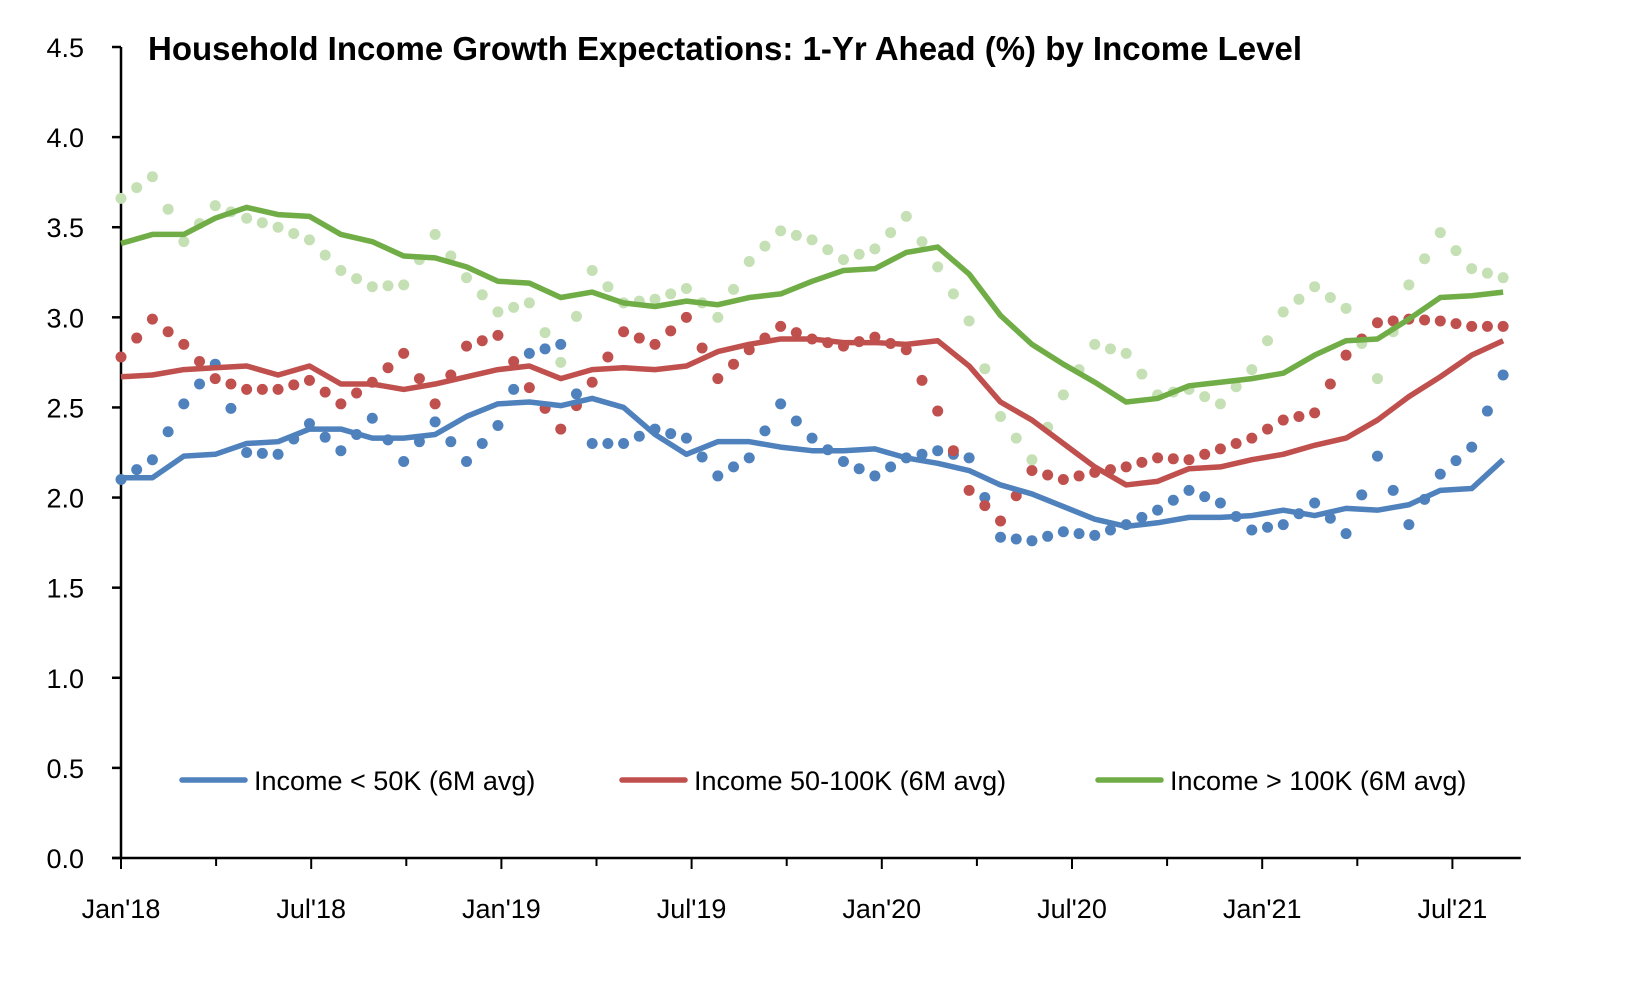 This screenshot has width=1651, height=990. What do you see at coordinates (1318, 781) in the screenshot?
I see `legend-label: Income > 100K (6M avg)` at bounding box center [1318, 781].